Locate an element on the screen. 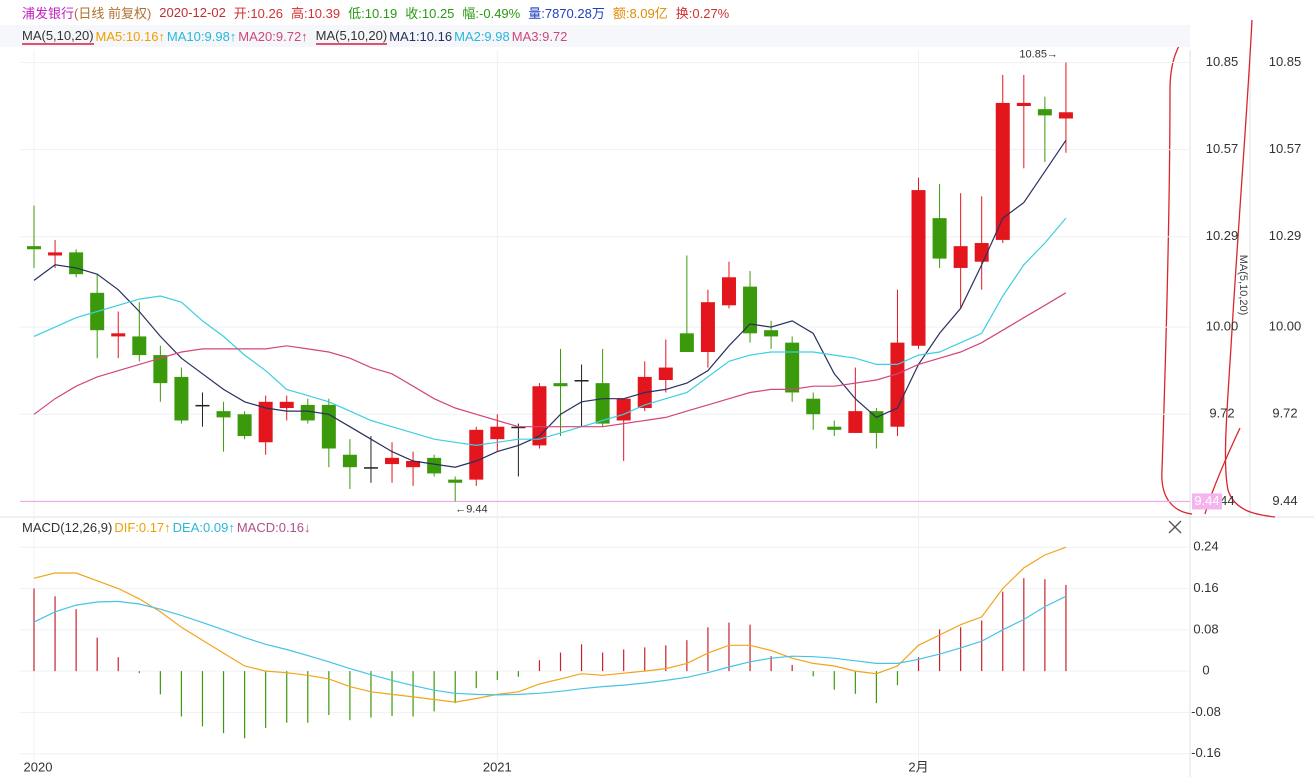  x-tick-label: 2020 is located at coordinates (38, 766).